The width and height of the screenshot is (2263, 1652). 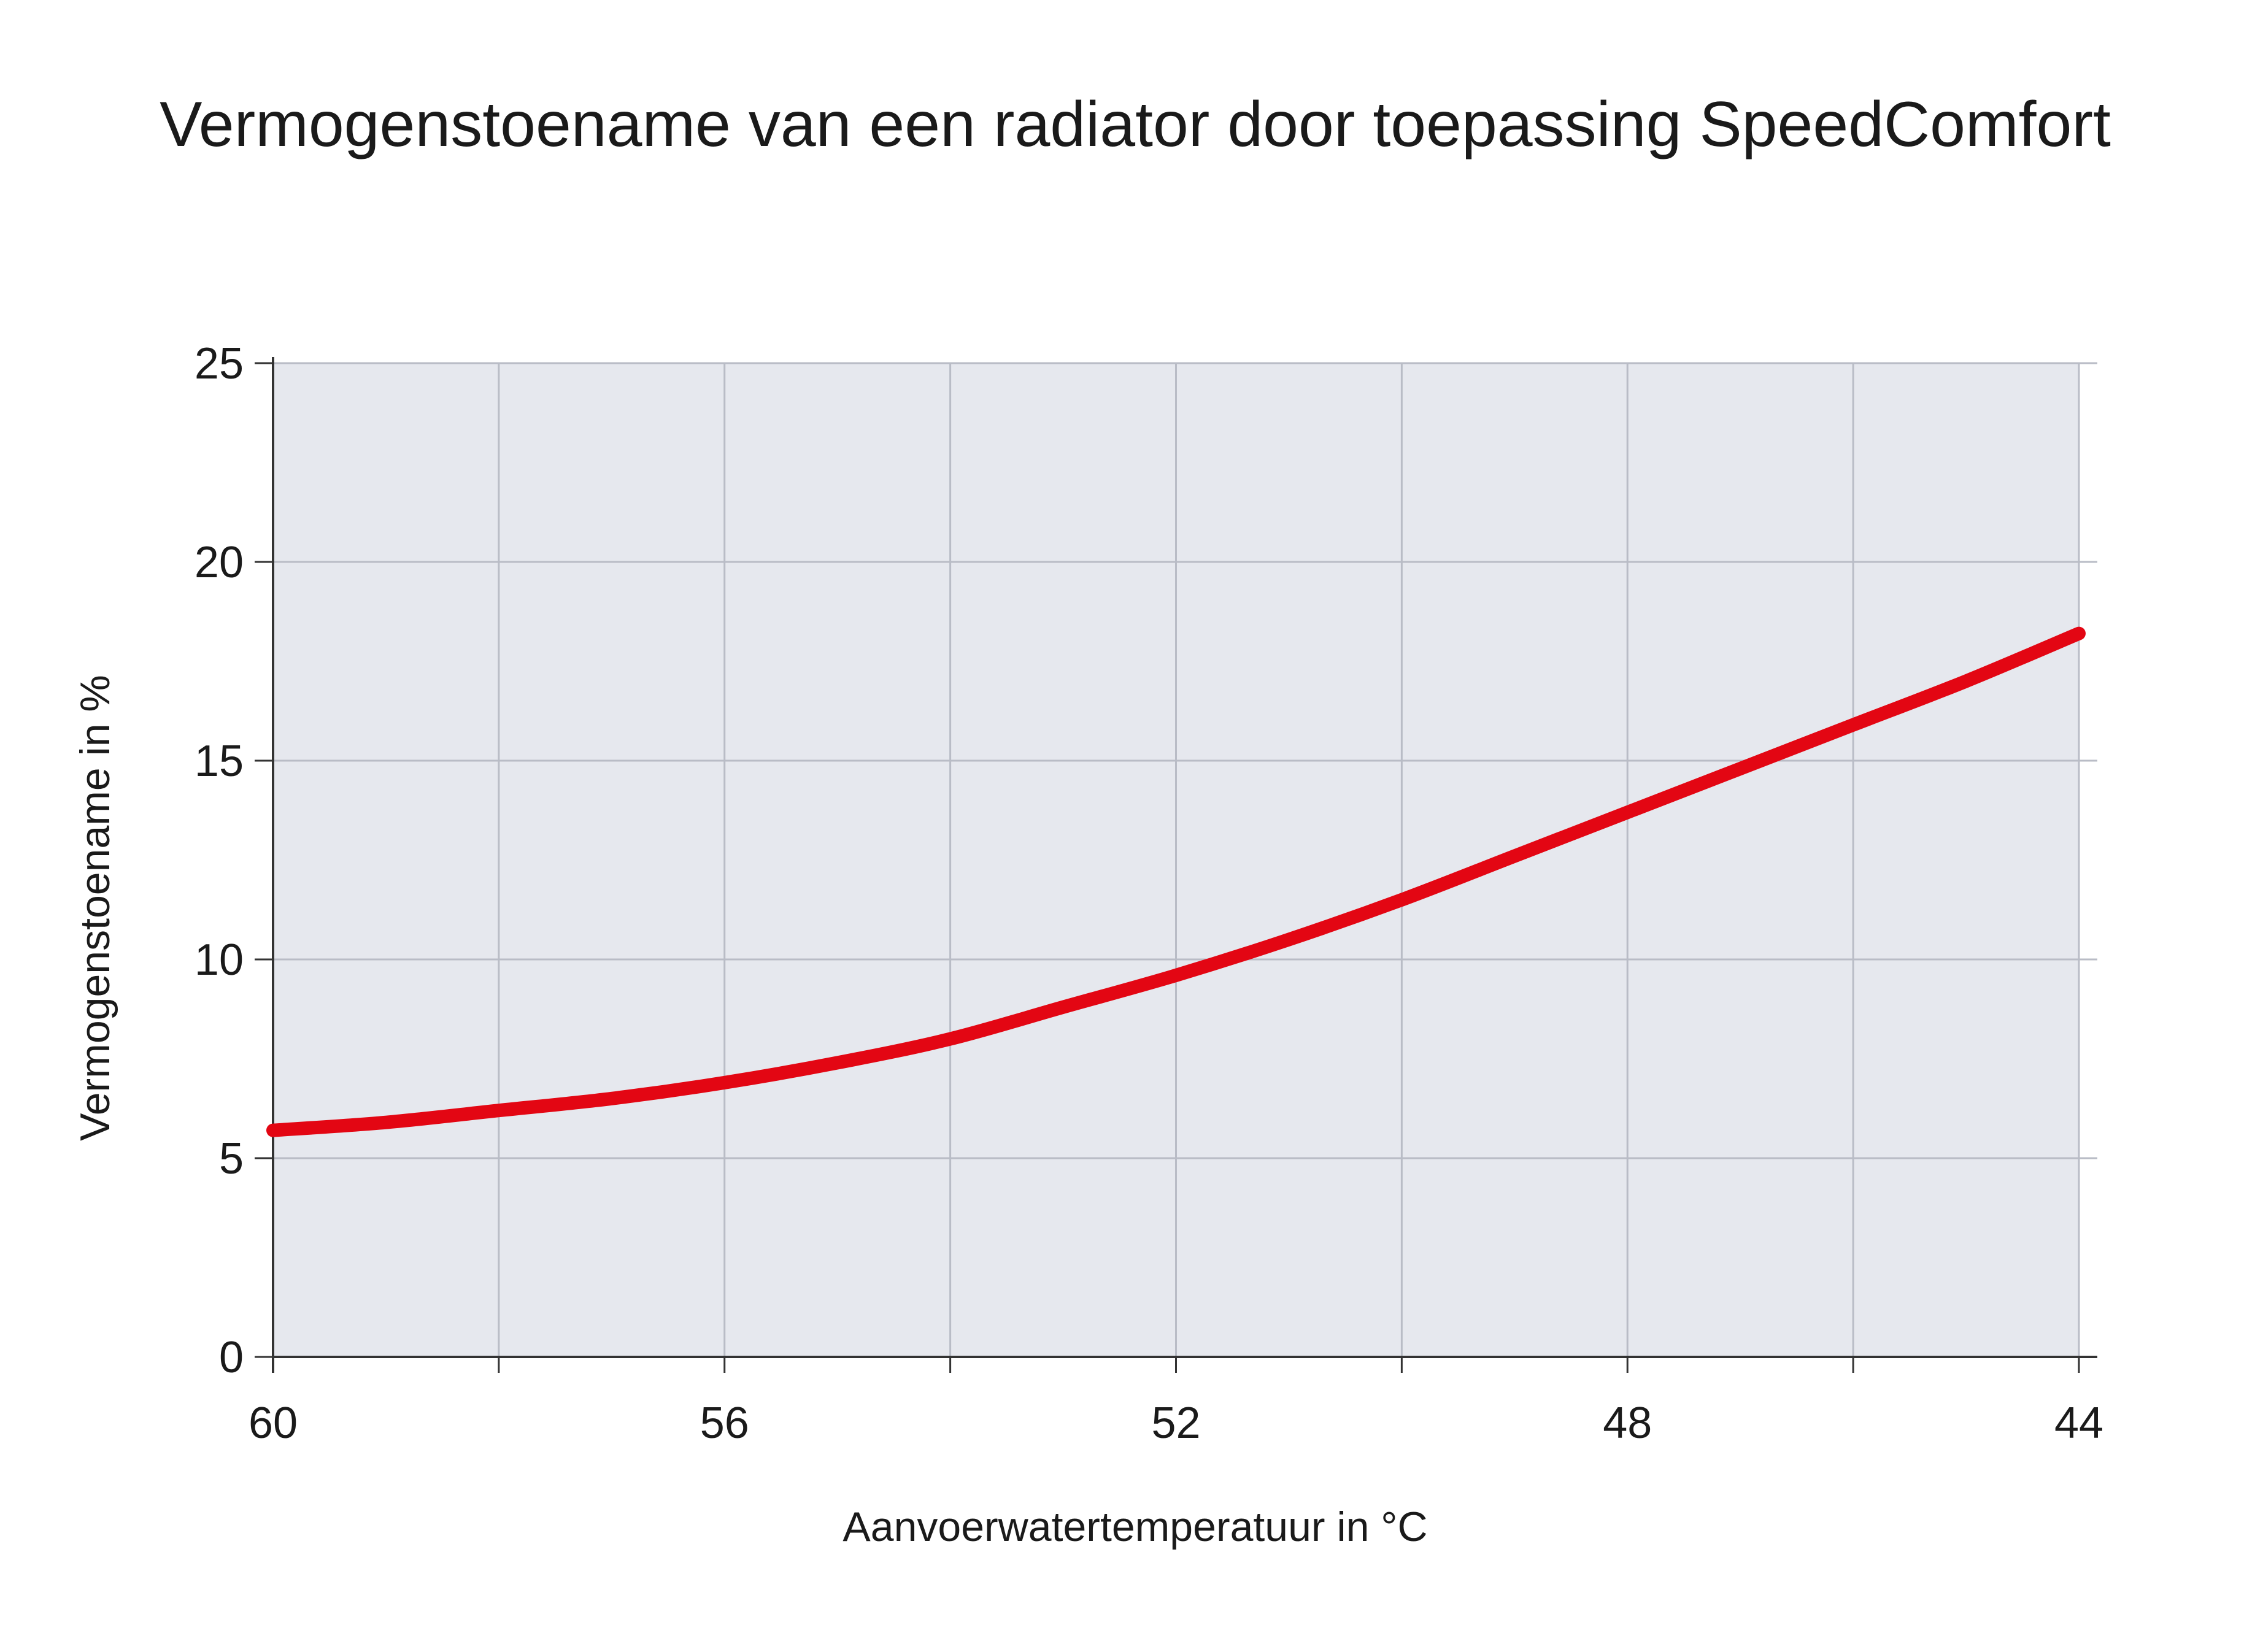 What do you see at coordinates (231, 1158) in the screenshot?
I see `y-tick-label: 5` at bounding box center [231, 1158].